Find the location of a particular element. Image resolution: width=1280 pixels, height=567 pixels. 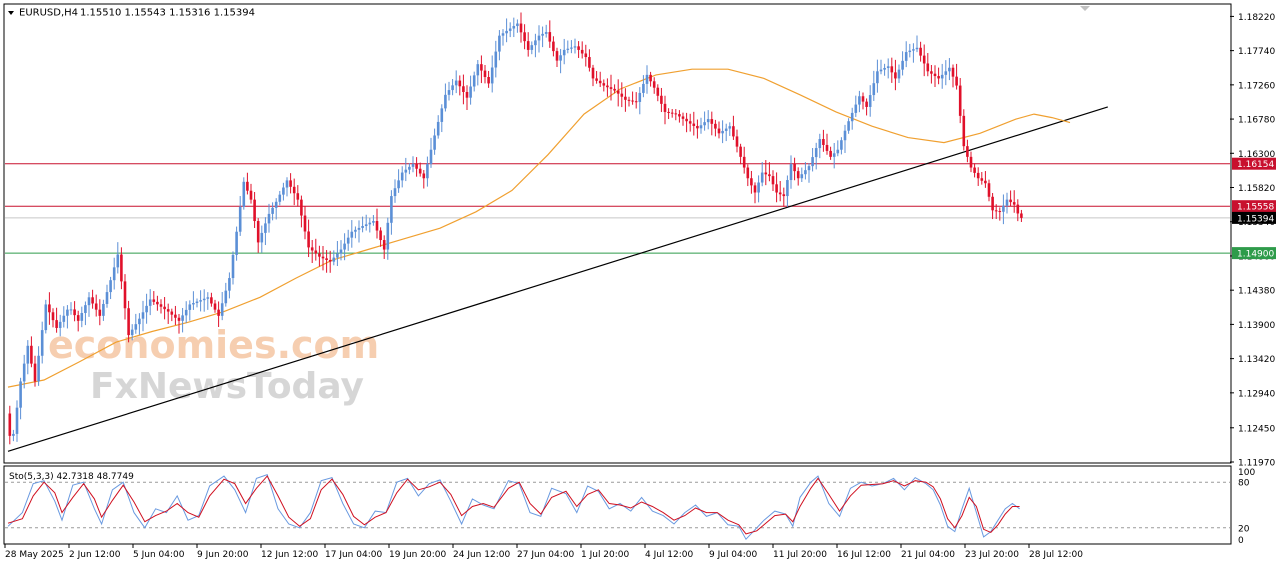

resistance-1-label: 1.16154 is located at coordinates (1255, 165).